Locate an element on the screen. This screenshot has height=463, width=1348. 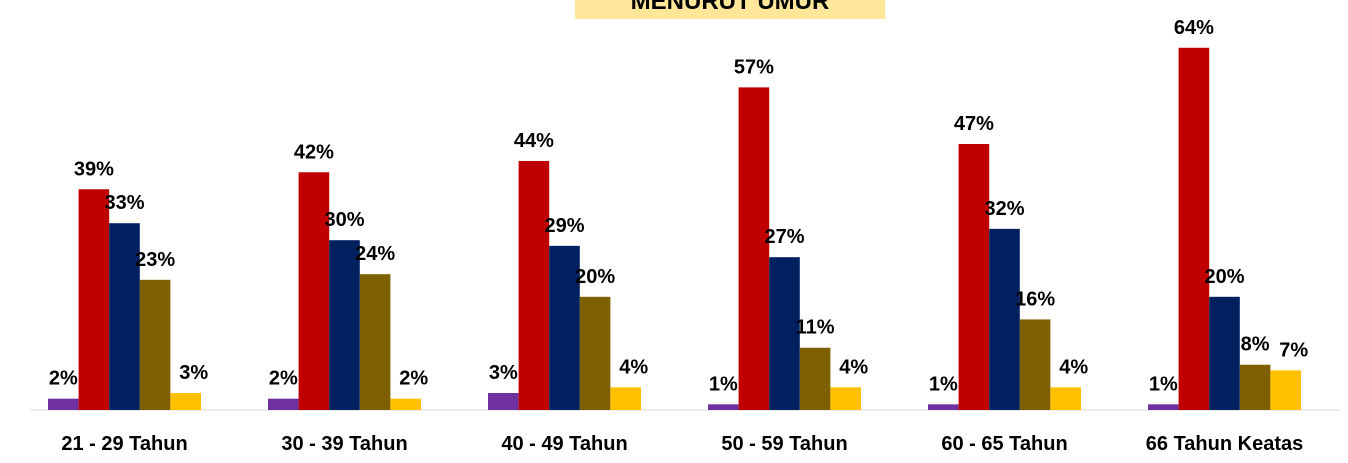
data-label: 33% is located at coordinates (124, 203).